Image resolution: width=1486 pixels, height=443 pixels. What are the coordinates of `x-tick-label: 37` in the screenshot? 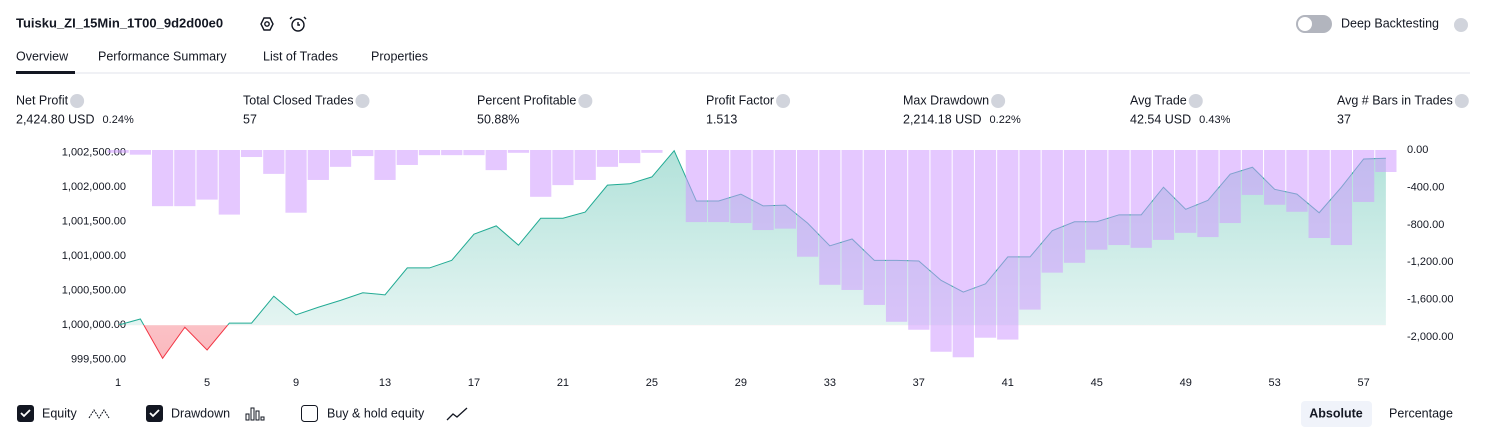 It's located at (919, 383).